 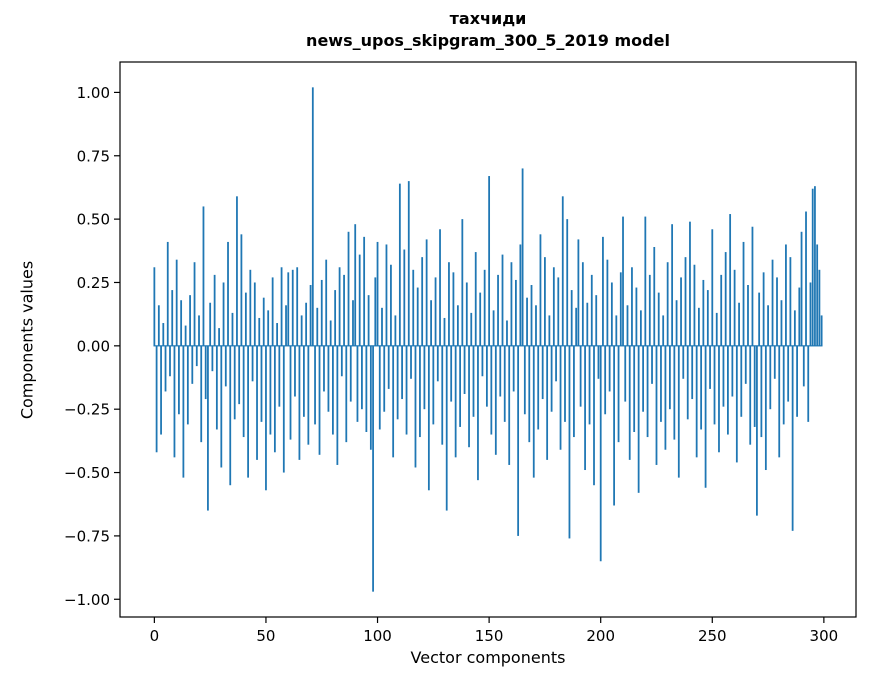 I want to click on svg-text: 200, so click(x=600, y=636).